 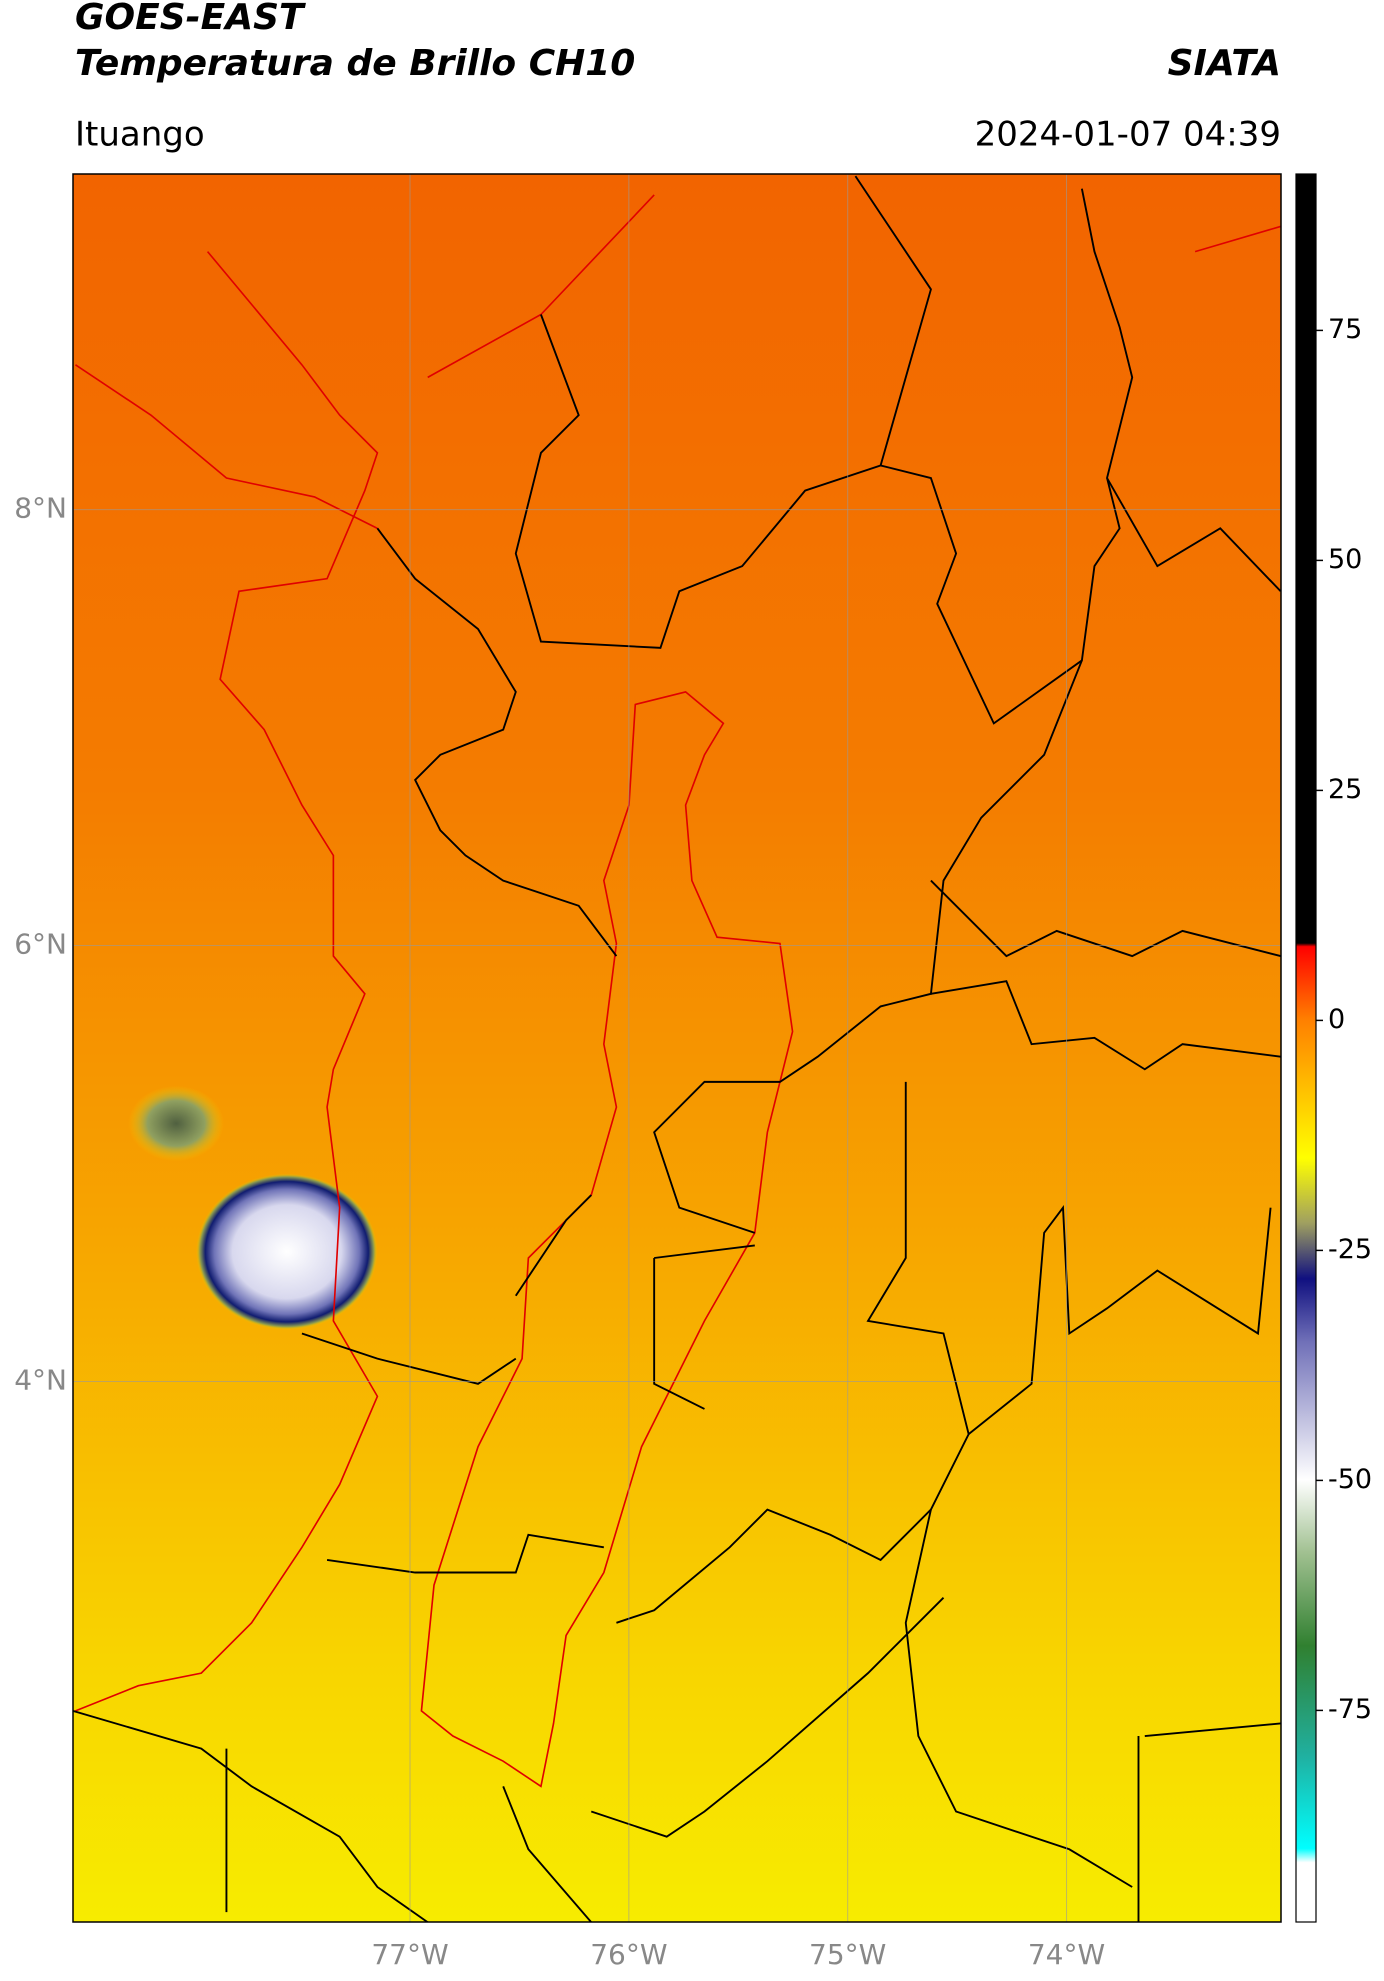 I want to click on x-tick-label: 75°W, so click(x=847, y=1954).